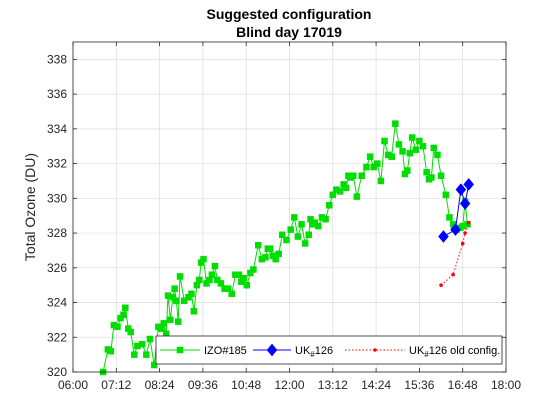 This screenshot has width=560, height=420. What do you see at coordinates (455, 254) in the screenshot?
I see `series-line` at bounding box center [455, 254].